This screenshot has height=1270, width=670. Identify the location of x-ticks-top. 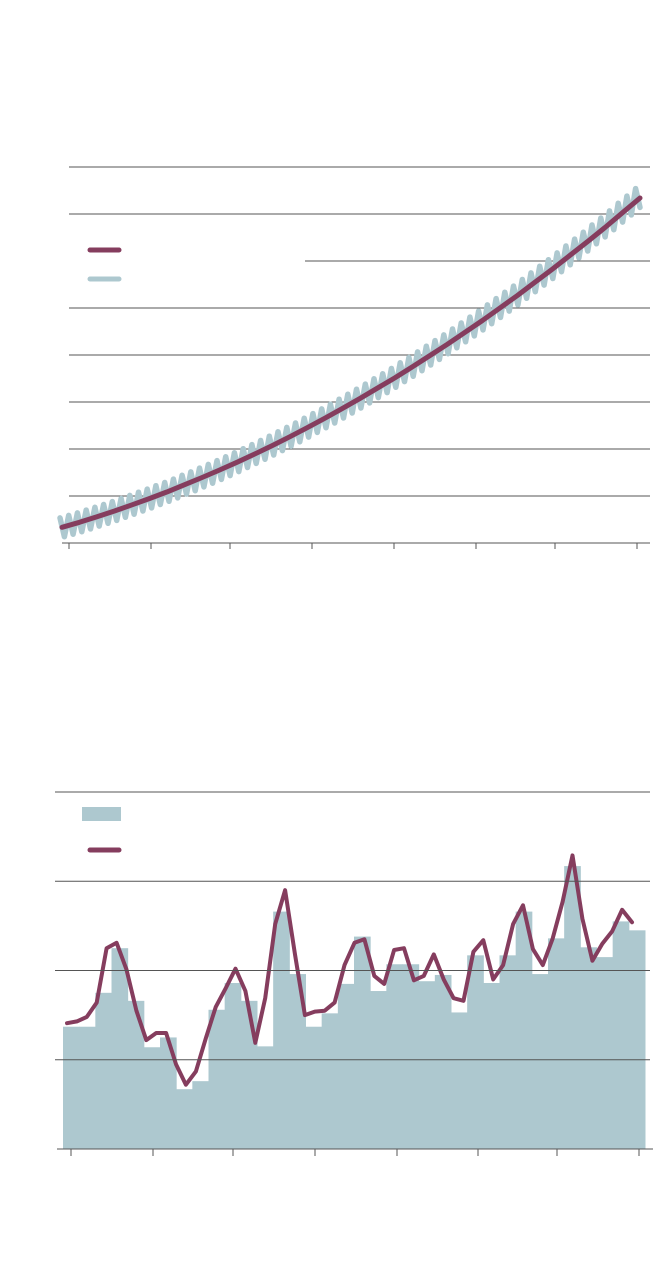
(353, 546).